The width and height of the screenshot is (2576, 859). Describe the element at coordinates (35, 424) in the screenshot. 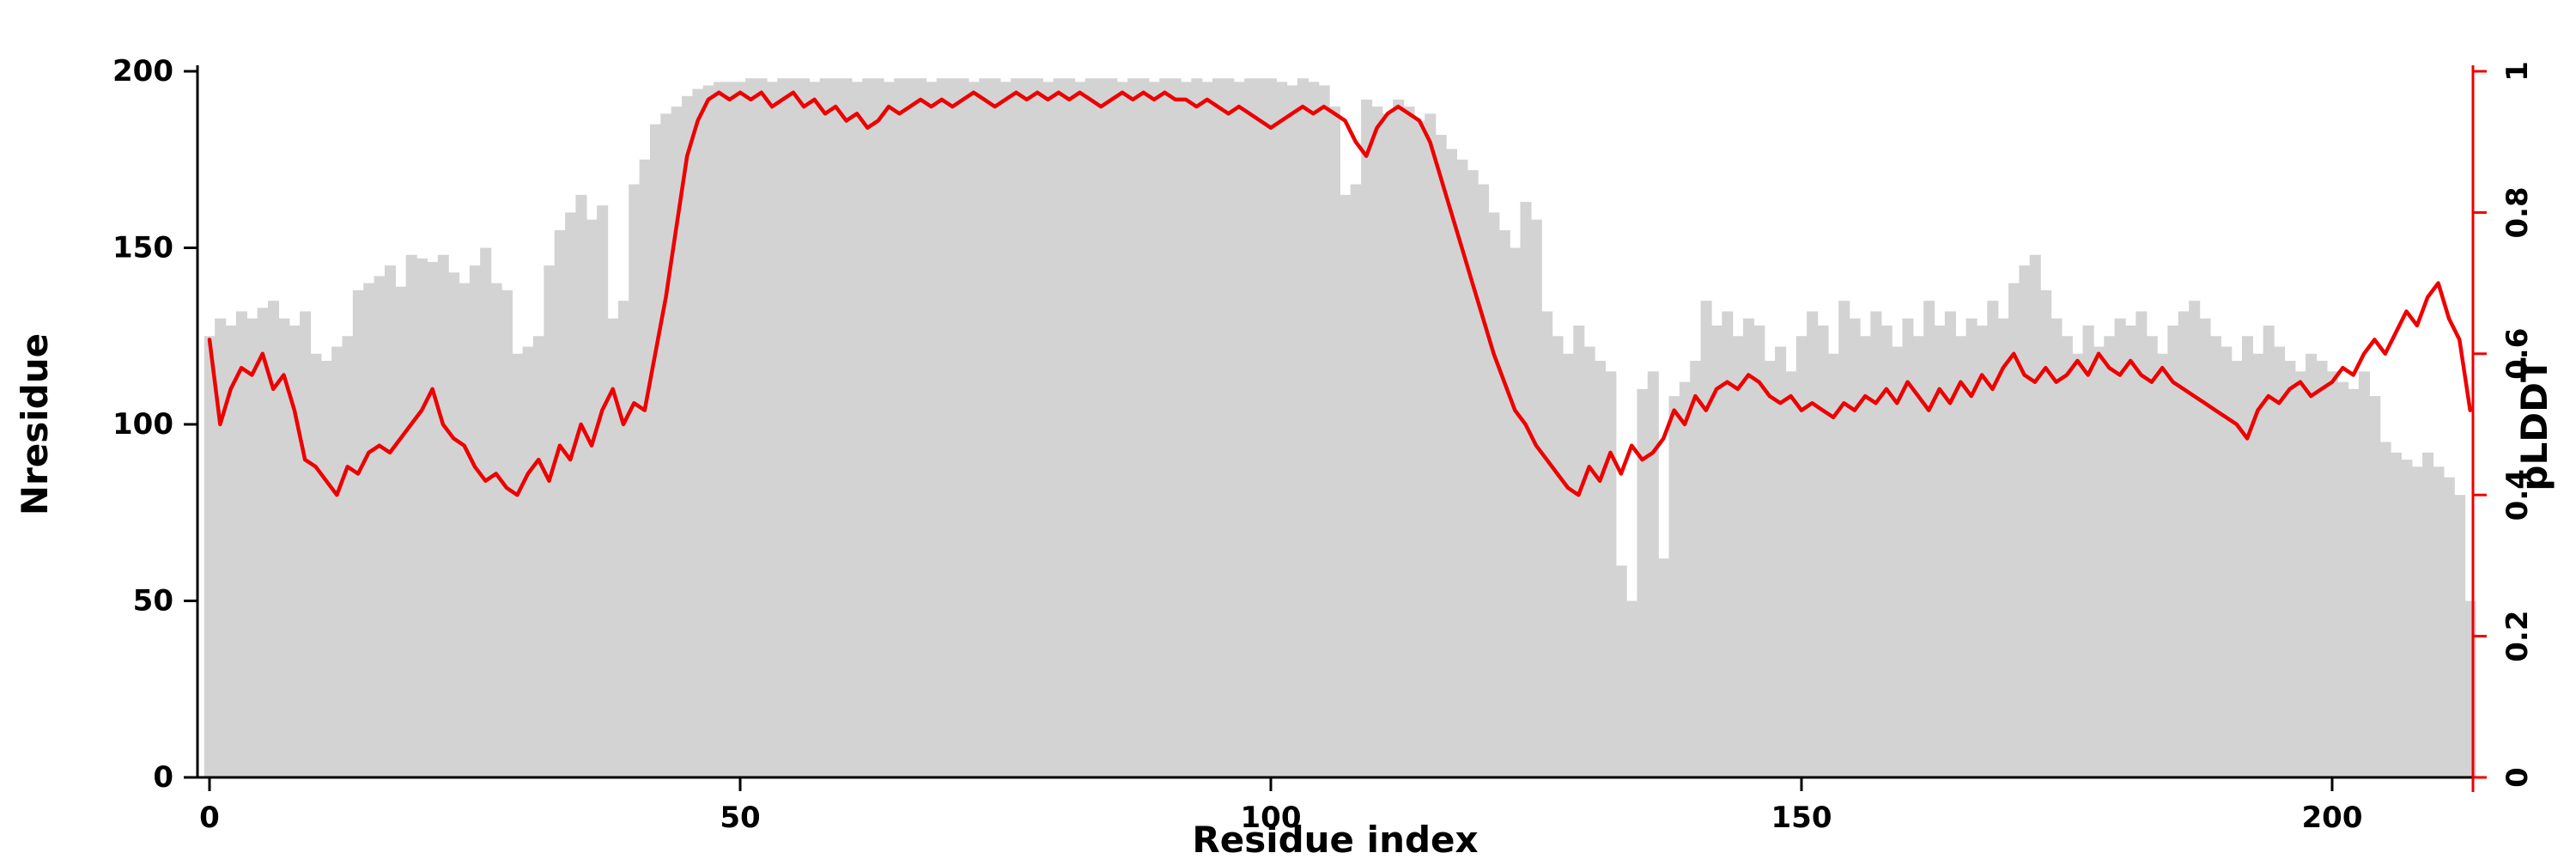

I see `left-axis-title: Nresidue` at that location.